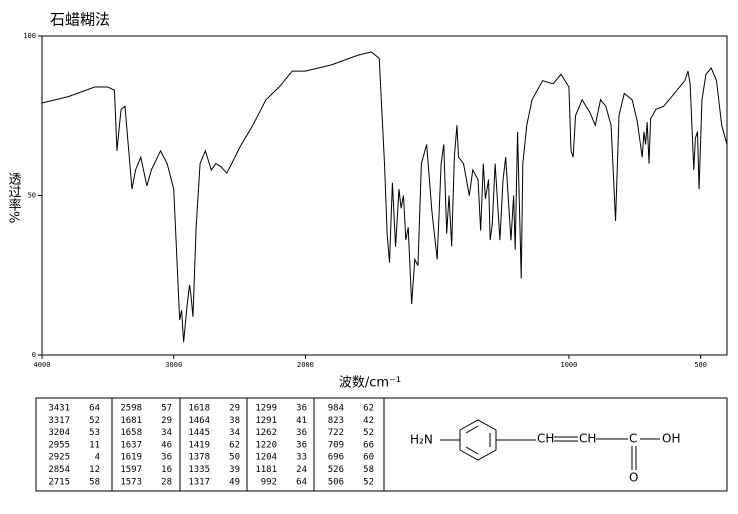 The image size is (738, 514). I want to click on peak-wavenumber: 506, so click(336, 482).